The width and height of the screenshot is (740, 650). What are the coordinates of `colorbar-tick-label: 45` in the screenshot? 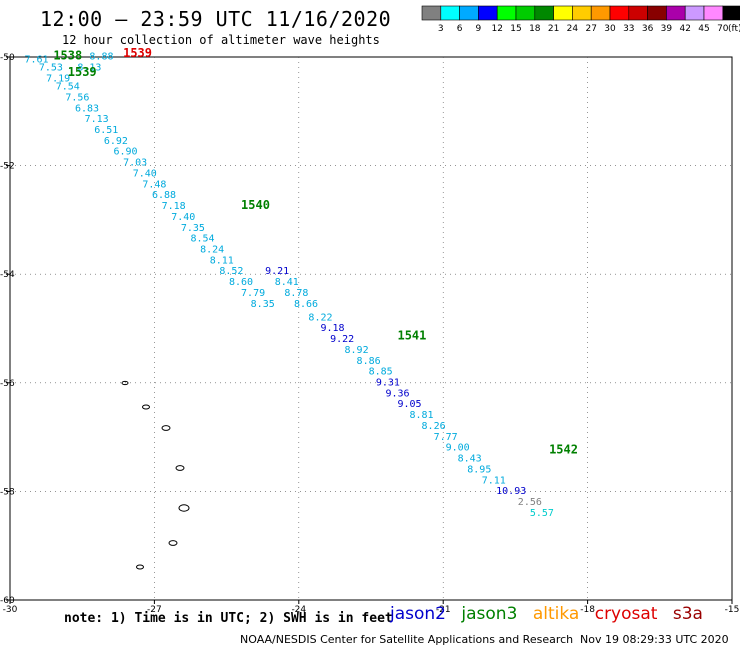 It's located at (703, 29).